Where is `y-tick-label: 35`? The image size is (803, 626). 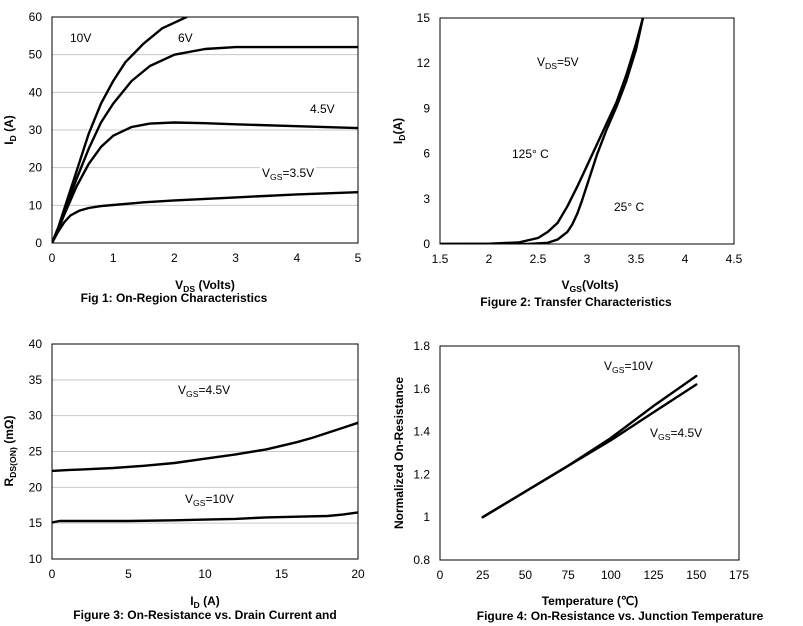 y-tick-label: 35 is located at coordinates (36, 380).